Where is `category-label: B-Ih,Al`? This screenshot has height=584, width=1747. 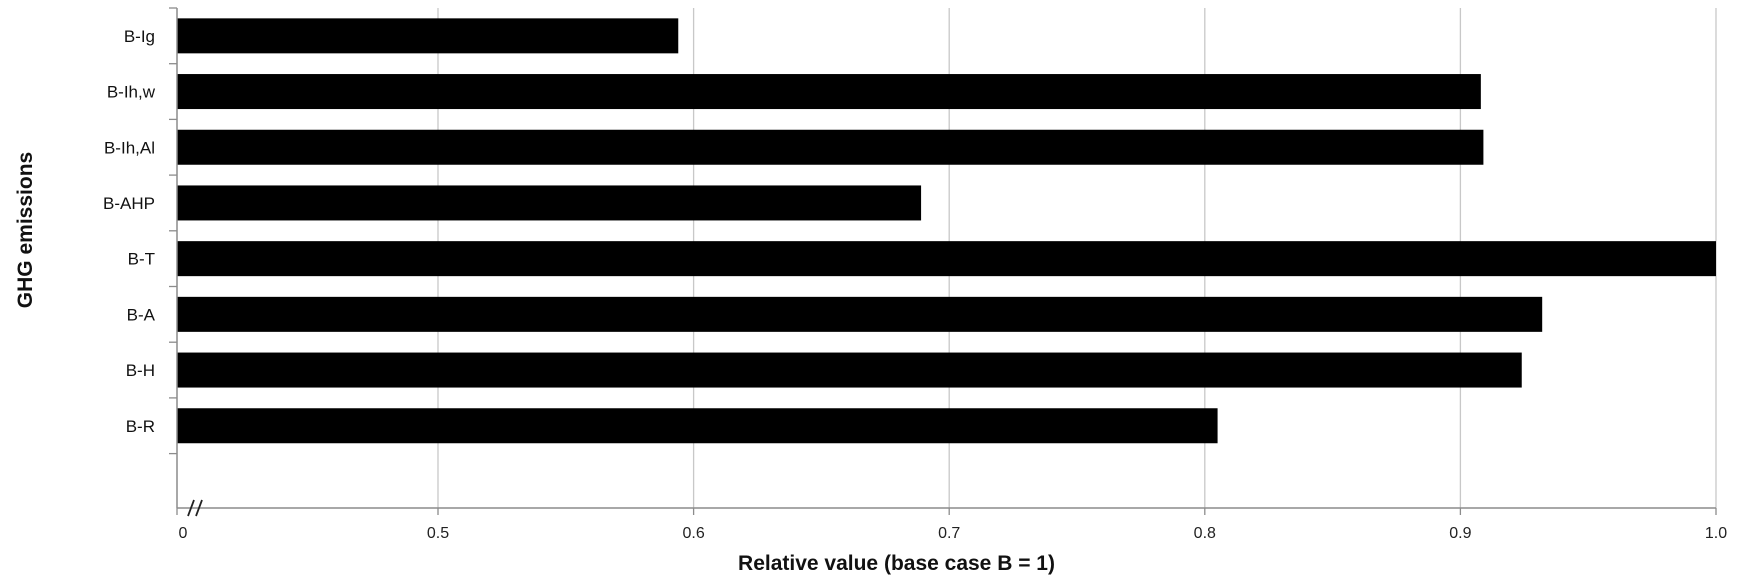
category-label: B-Ih,Al is located at coordinates (129, 147).